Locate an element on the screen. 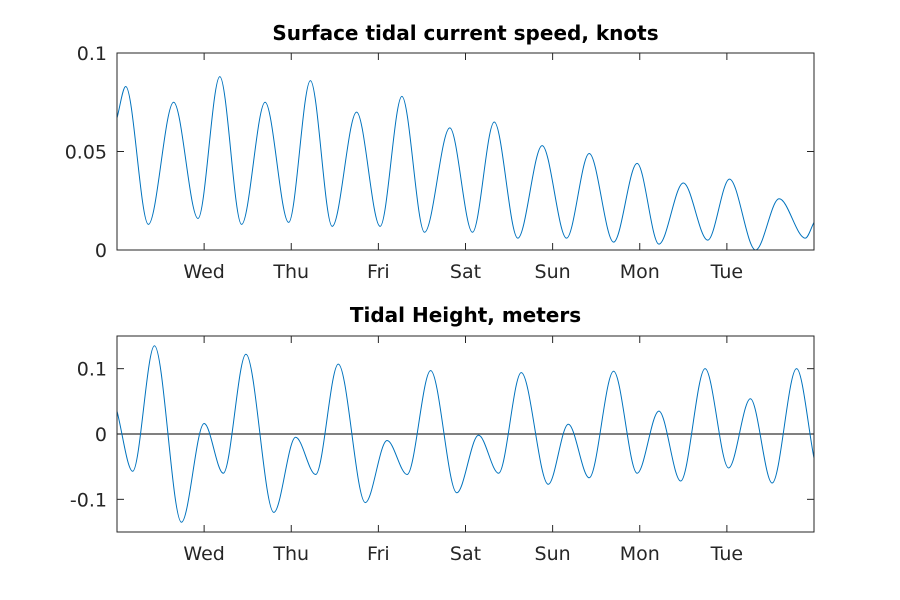  chart-title: Surface tidal current speed, knots is located at coordinates (465, 33).